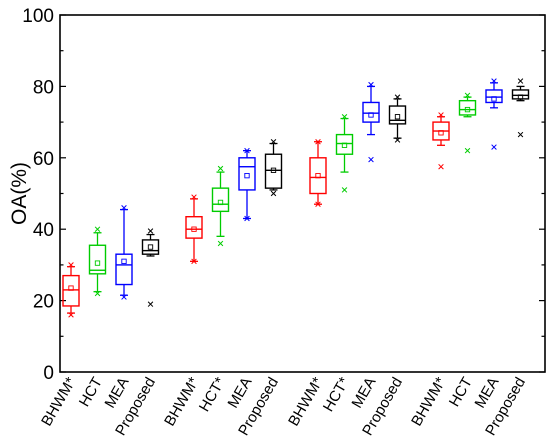 The height and width of the screenshot is (447, 550). I want to click on y-axis-title: OA(%), so click(19, 193).